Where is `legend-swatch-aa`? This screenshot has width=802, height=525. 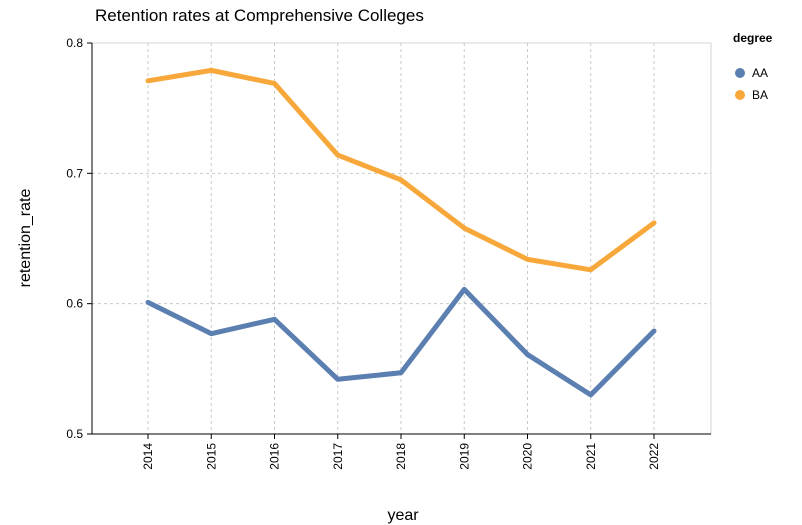 legend-swatch-aa is located at coordinates (740, 73).